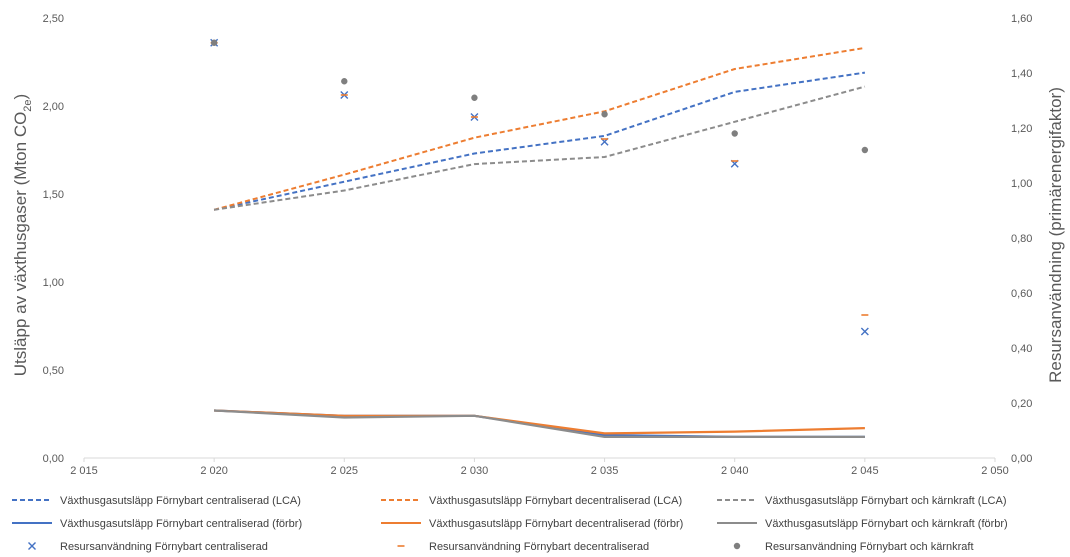  What do you see at coordinates (1055, 235) in the screenshot?
I see `y-right-axis-title: Resursanvändning (primärenergifaktor)` at bounding box center [1055, 235].